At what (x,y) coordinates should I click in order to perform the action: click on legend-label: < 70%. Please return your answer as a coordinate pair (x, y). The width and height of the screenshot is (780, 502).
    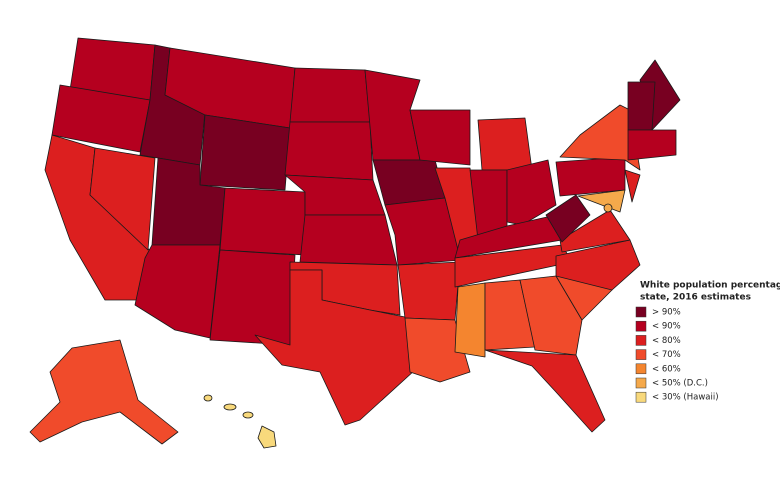
    Looking at the image, I should click on (666, 355).